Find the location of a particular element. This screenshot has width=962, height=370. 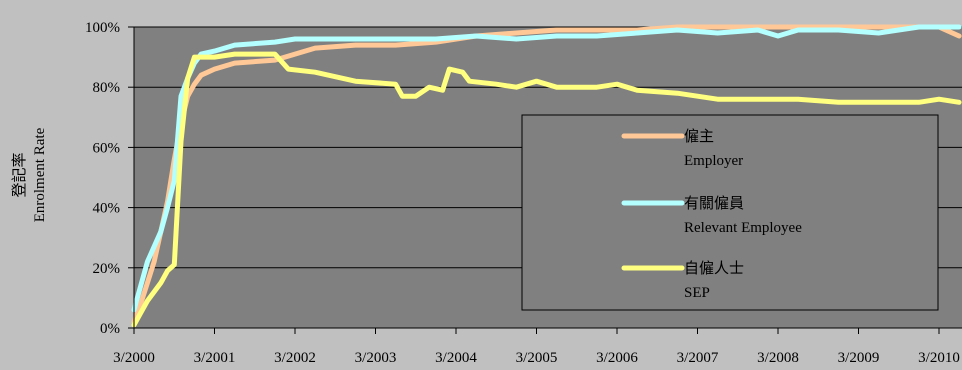

legend-label-zh-1: 僱主 is located at coordinates (699, 136).